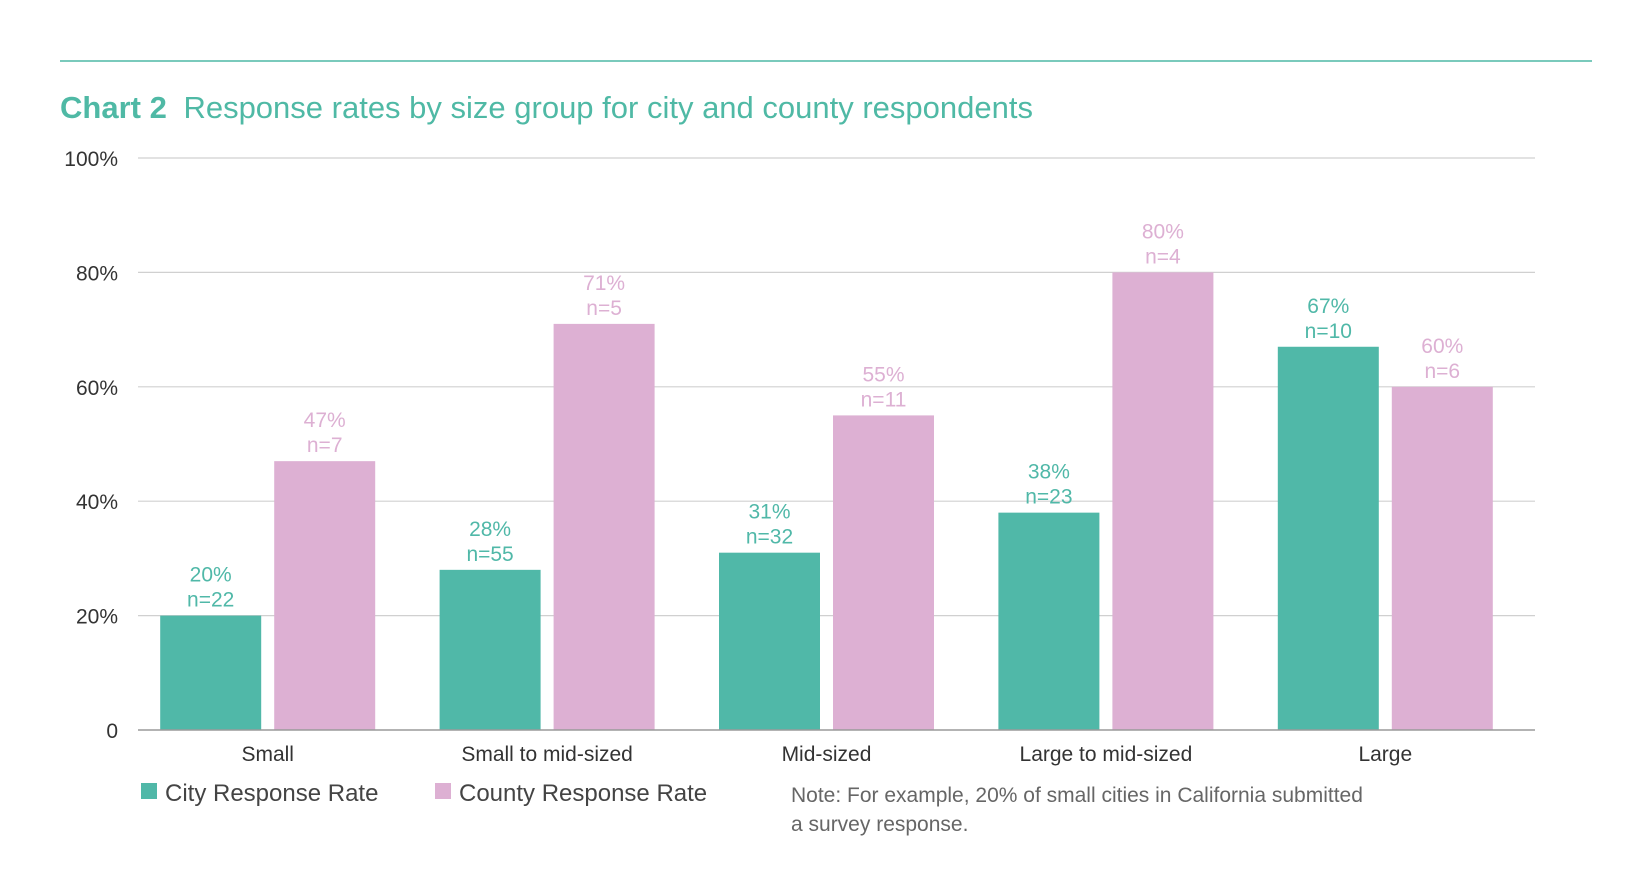 The width and height of the screenshot is (1643, 887). What do you see at coordinates (325, 420) in the screenshot?
I see `data-label-value: 47%` at bounding box center [325, 420].